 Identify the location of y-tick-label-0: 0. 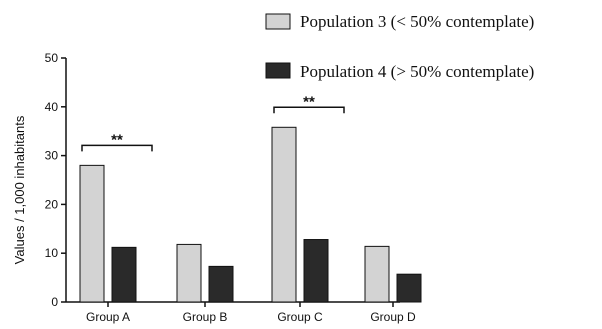
(54, 302).